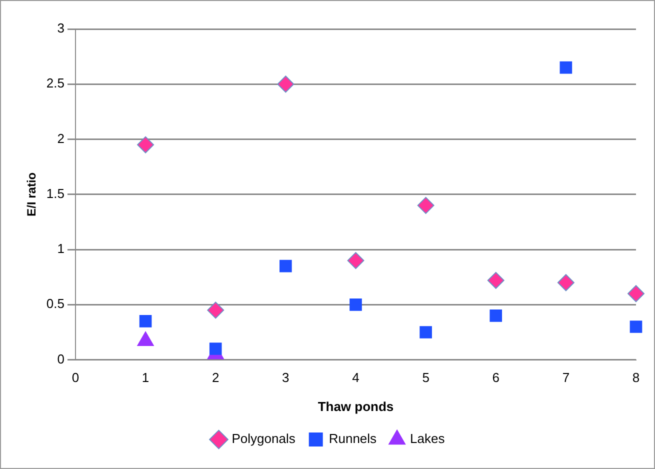 Image resolution: width=655 pixels, height=469 pixels. Describe the element at coordinates (428, 438) in the screenshot. I see `legend-label: Lakes` at that location.